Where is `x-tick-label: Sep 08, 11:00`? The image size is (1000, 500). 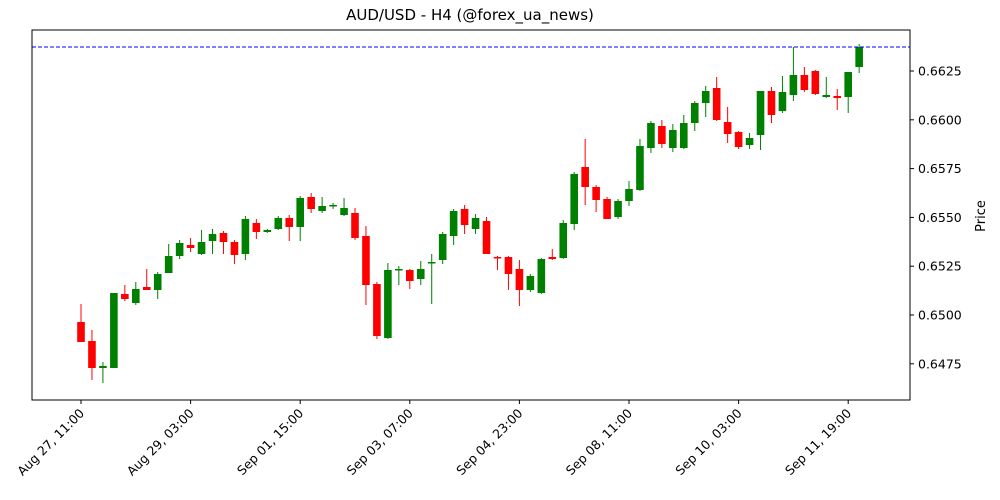 x-tick-label: Sep 08, 11:00 is located at coordinates (599, 441).